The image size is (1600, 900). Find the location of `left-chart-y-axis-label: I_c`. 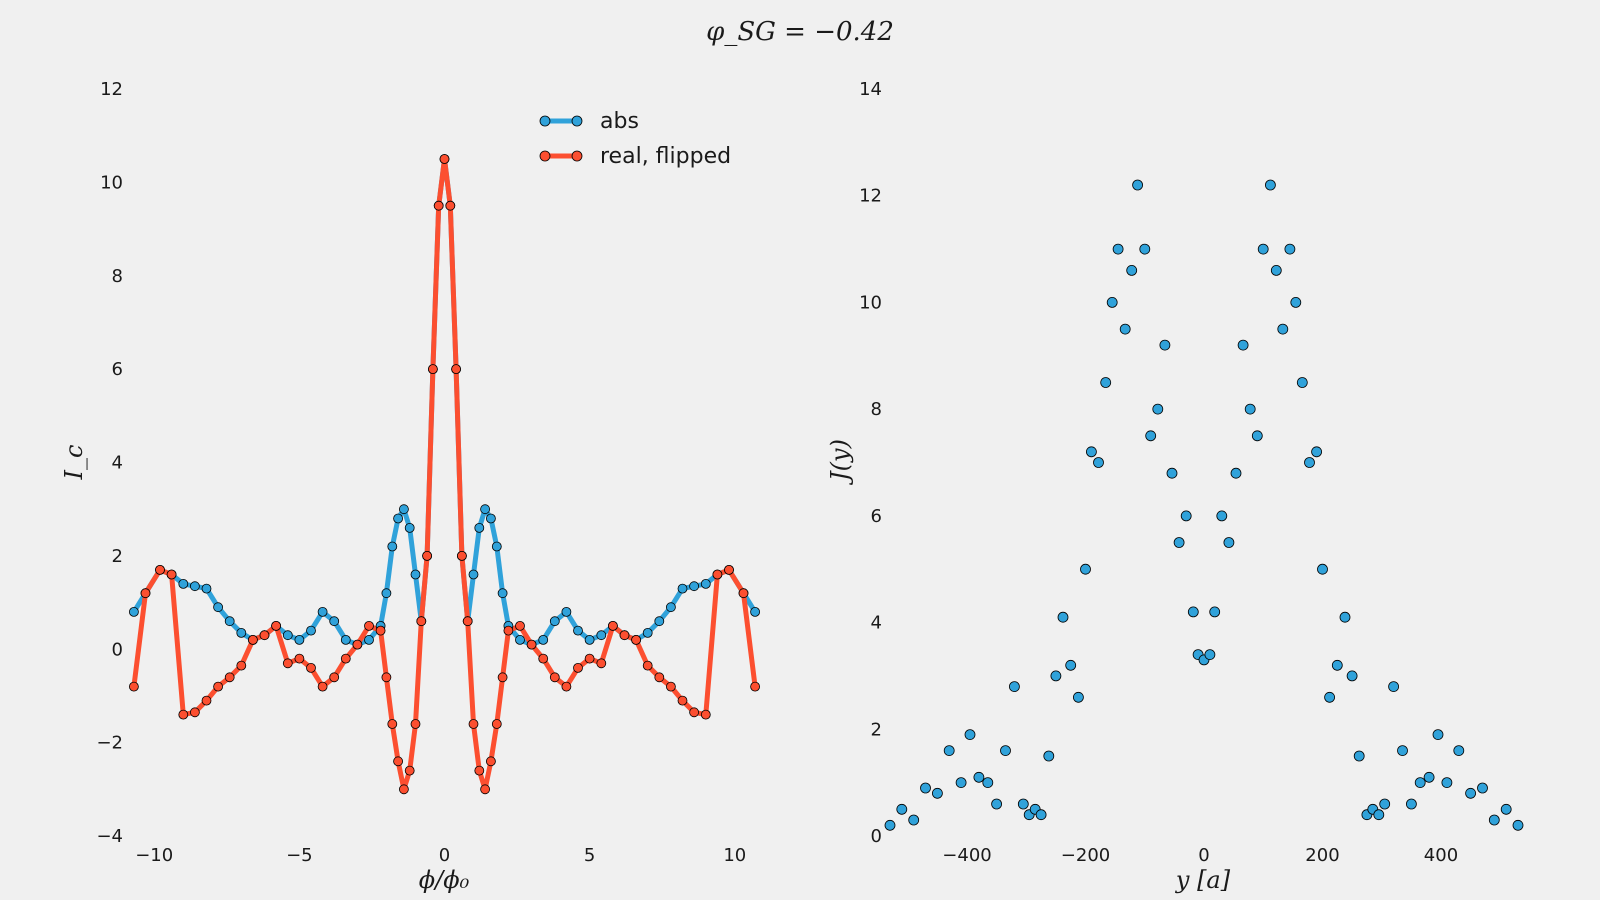

left-chart-y-axis-label: I_c is located at coordinates (74, 463).